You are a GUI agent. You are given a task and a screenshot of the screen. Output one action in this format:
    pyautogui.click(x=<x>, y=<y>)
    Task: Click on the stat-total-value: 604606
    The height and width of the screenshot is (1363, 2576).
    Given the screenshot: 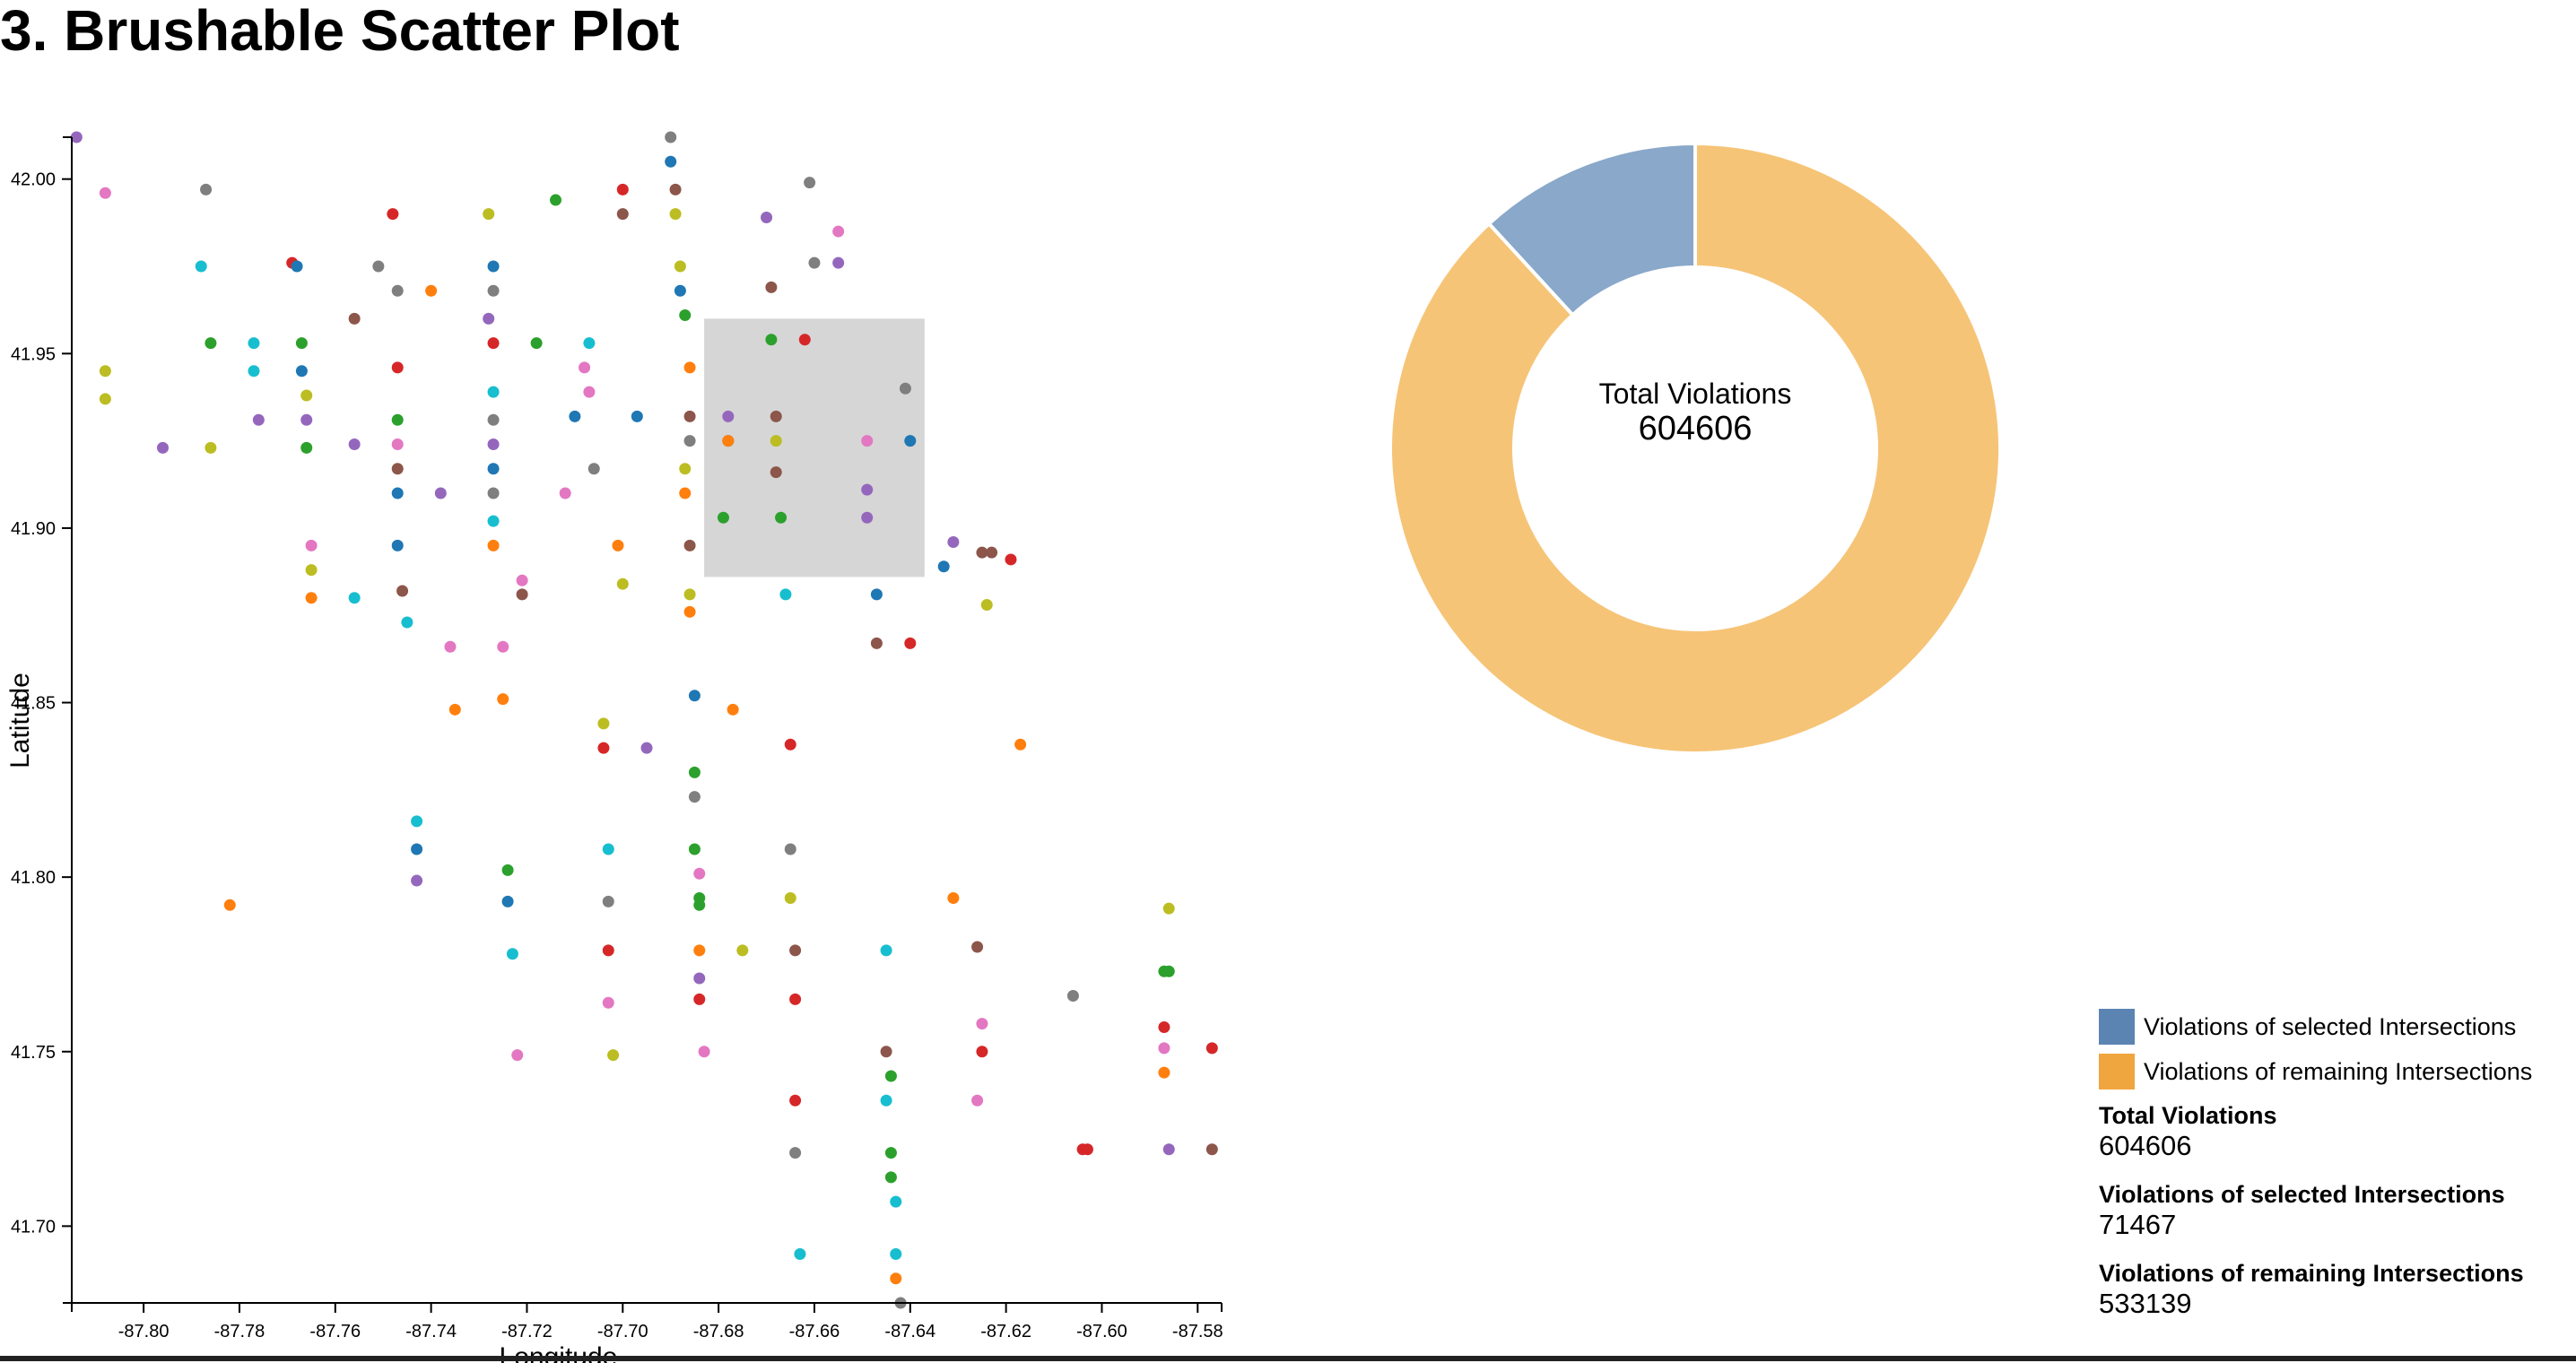 What is the action you would take?
    pyautogui.click(x=2145, y=1145)
    